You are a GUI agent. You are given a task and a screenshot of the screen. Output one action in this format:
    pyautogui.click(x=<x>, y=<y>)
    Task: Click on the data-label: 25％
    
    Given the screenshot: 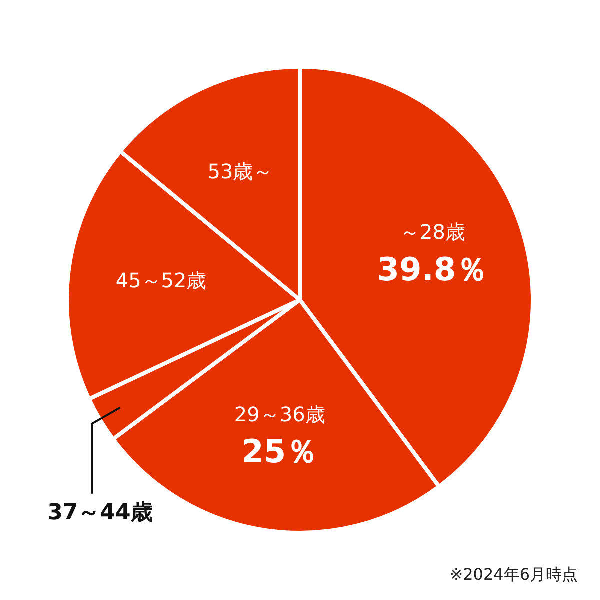 What is the action you would take?
    pyautogui.click(x=280, y=451)
    